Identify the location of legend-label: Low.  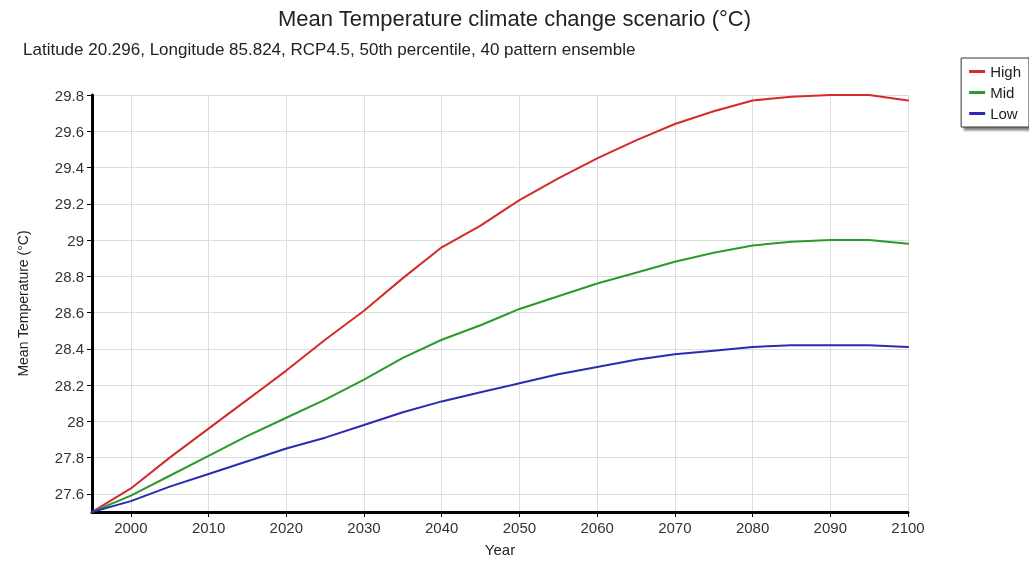
(1004, 113).